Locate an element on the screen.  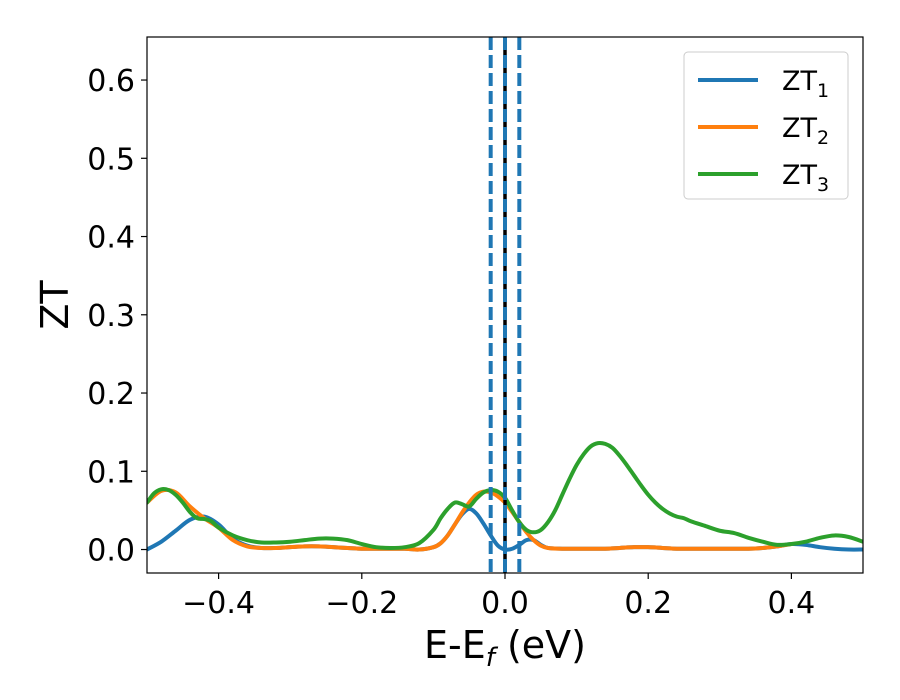
series-line-zt3 is located at coordinates (505, 495).